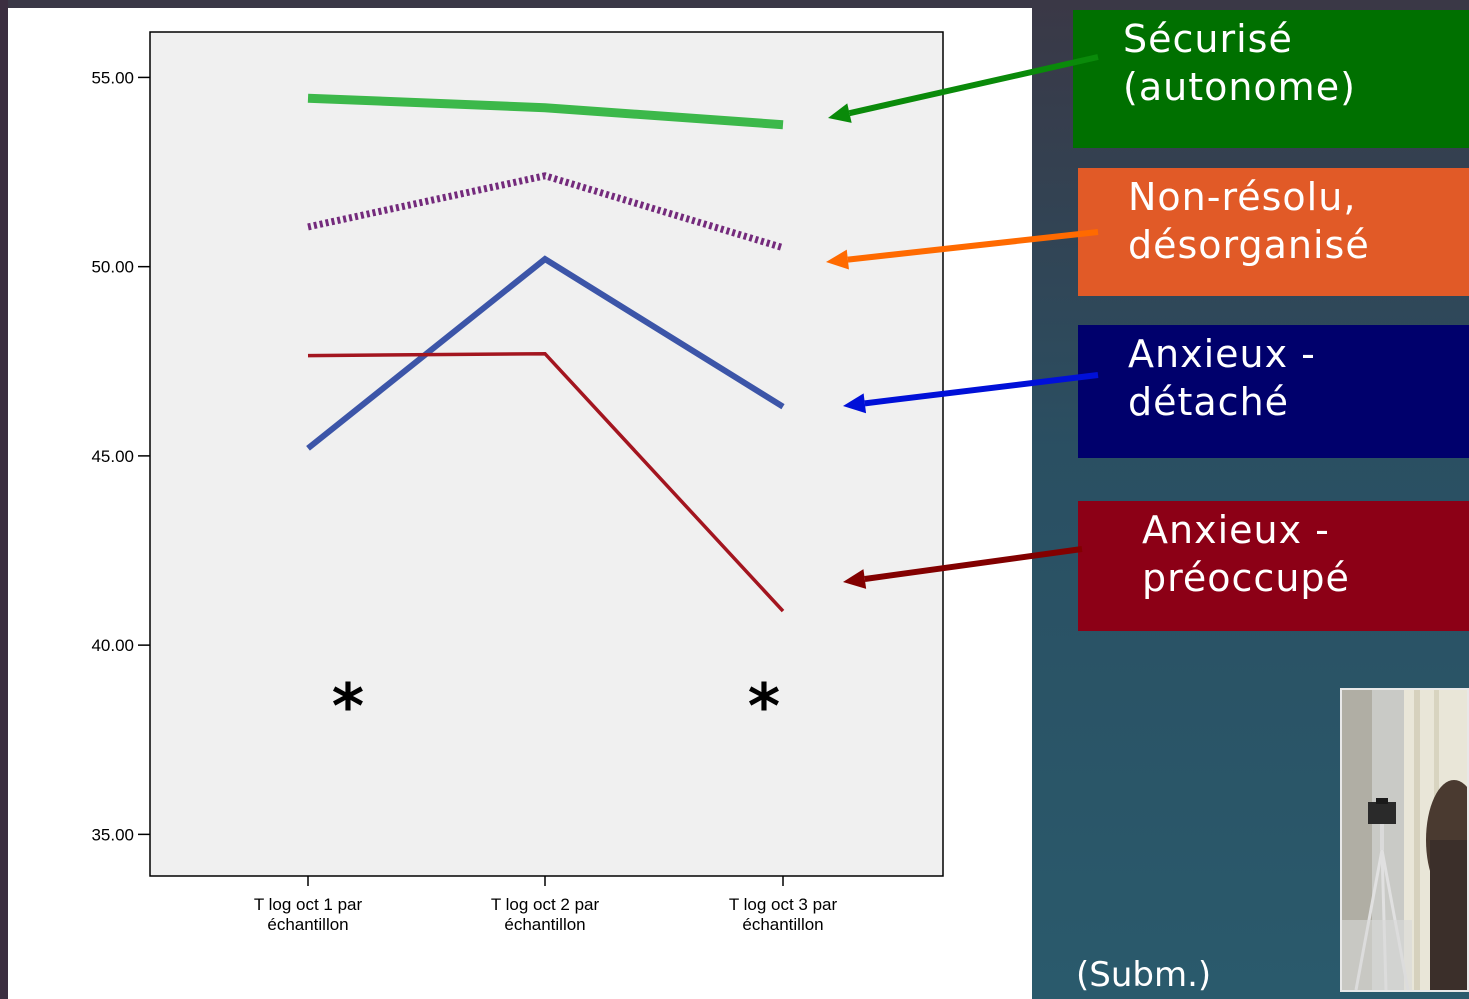 This screenshot has width=1469, height=999. Describe the element at coordinates (112, 645) in the screenshot. I see `y-tick-label: 40.00` at that location.